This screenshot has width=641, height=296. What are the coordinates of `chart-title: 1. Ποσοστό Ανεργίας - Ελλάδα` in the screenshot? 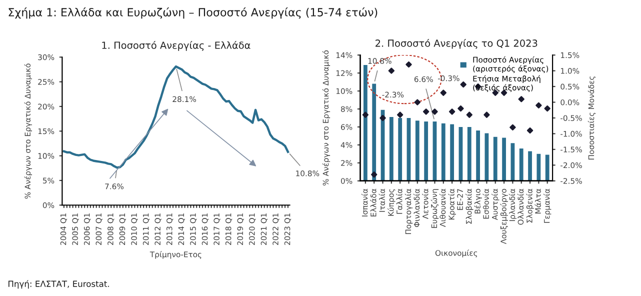 It's located at (176, 46).